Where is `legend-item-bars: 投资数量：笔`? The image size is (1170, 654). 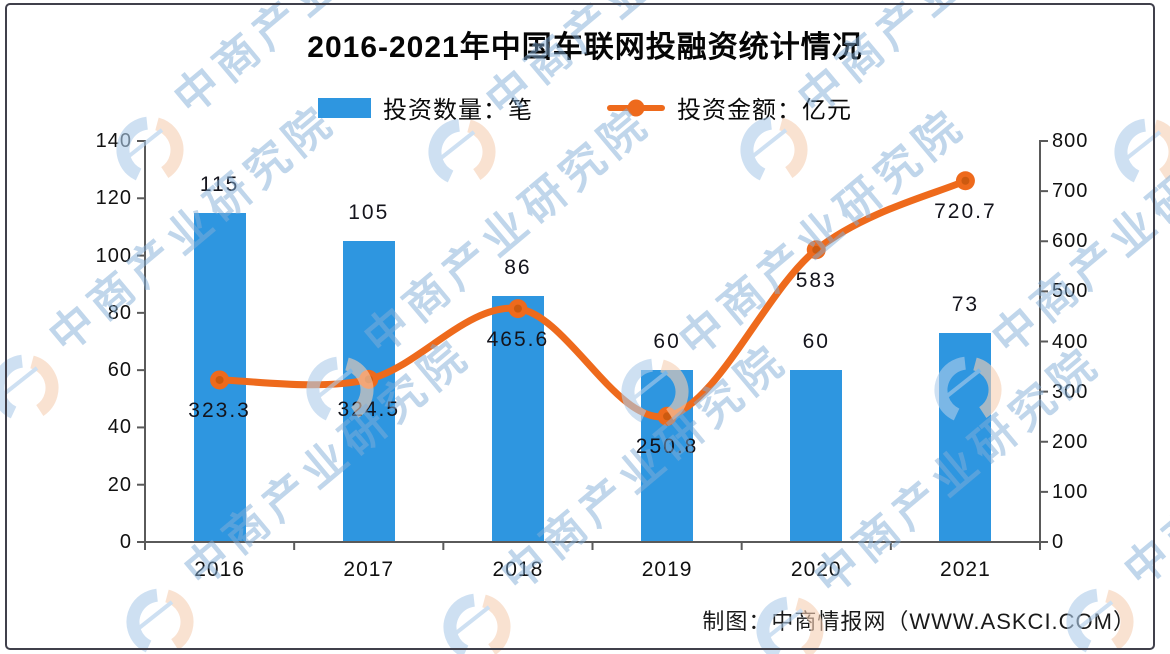
legend-item-bars: 投资数量：笔 is located at coordinates (425, 107).